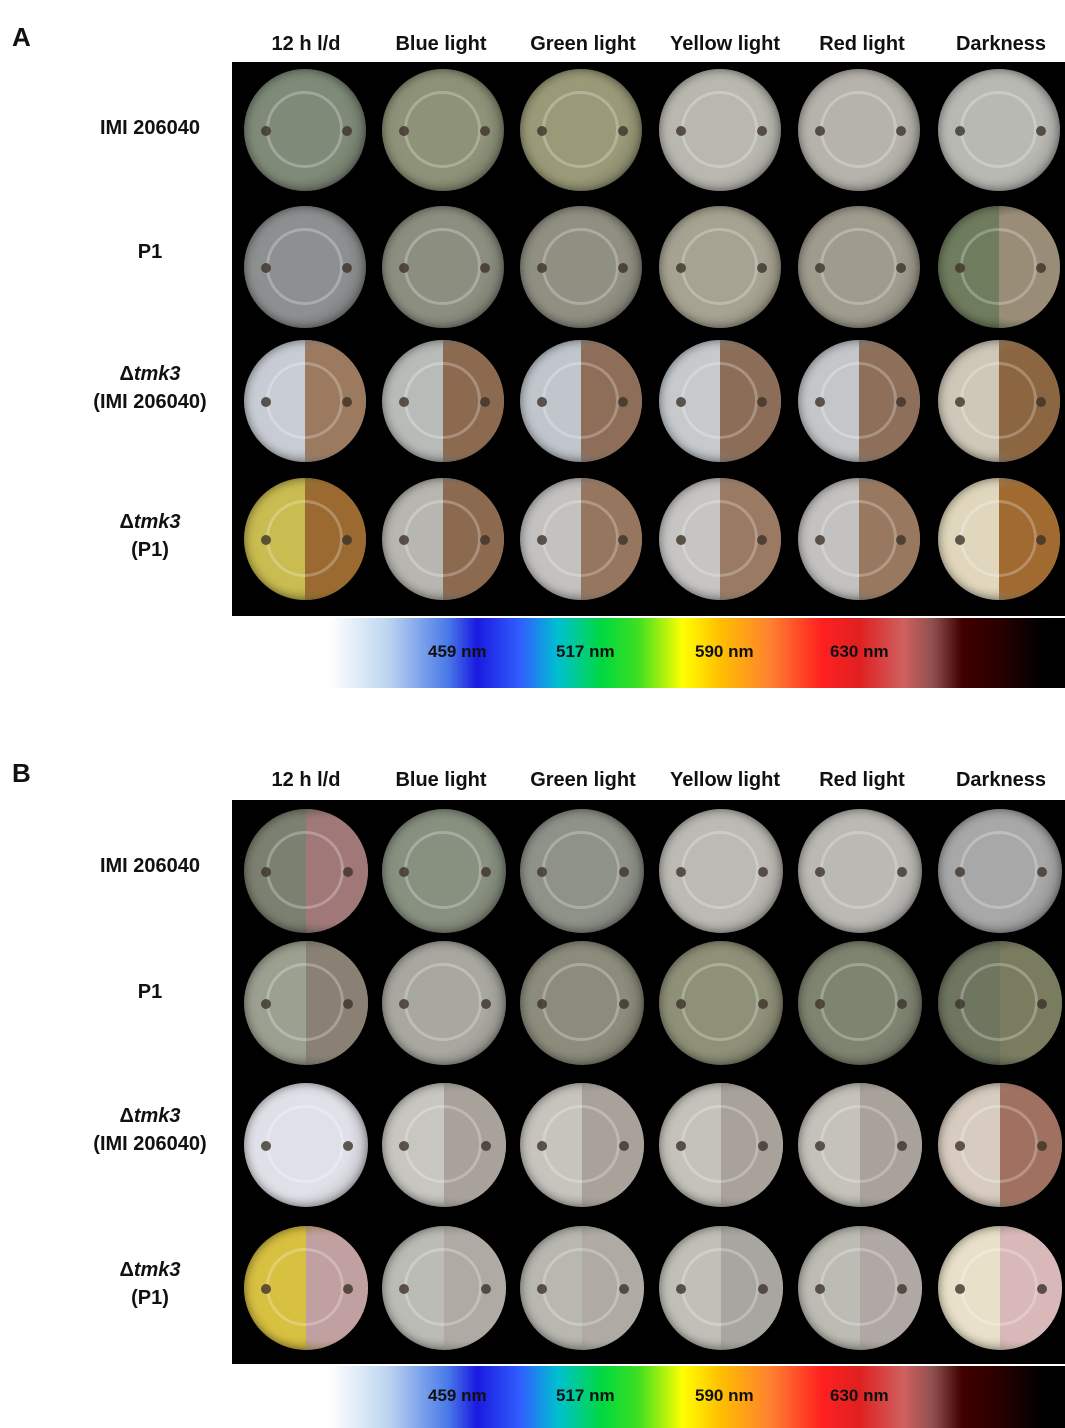  What do you see at coordinates (150, 1130) in the screenshot?
I see `row-label: Δtmk3 (IMI 206040)` at bounding box center [150, 1130].